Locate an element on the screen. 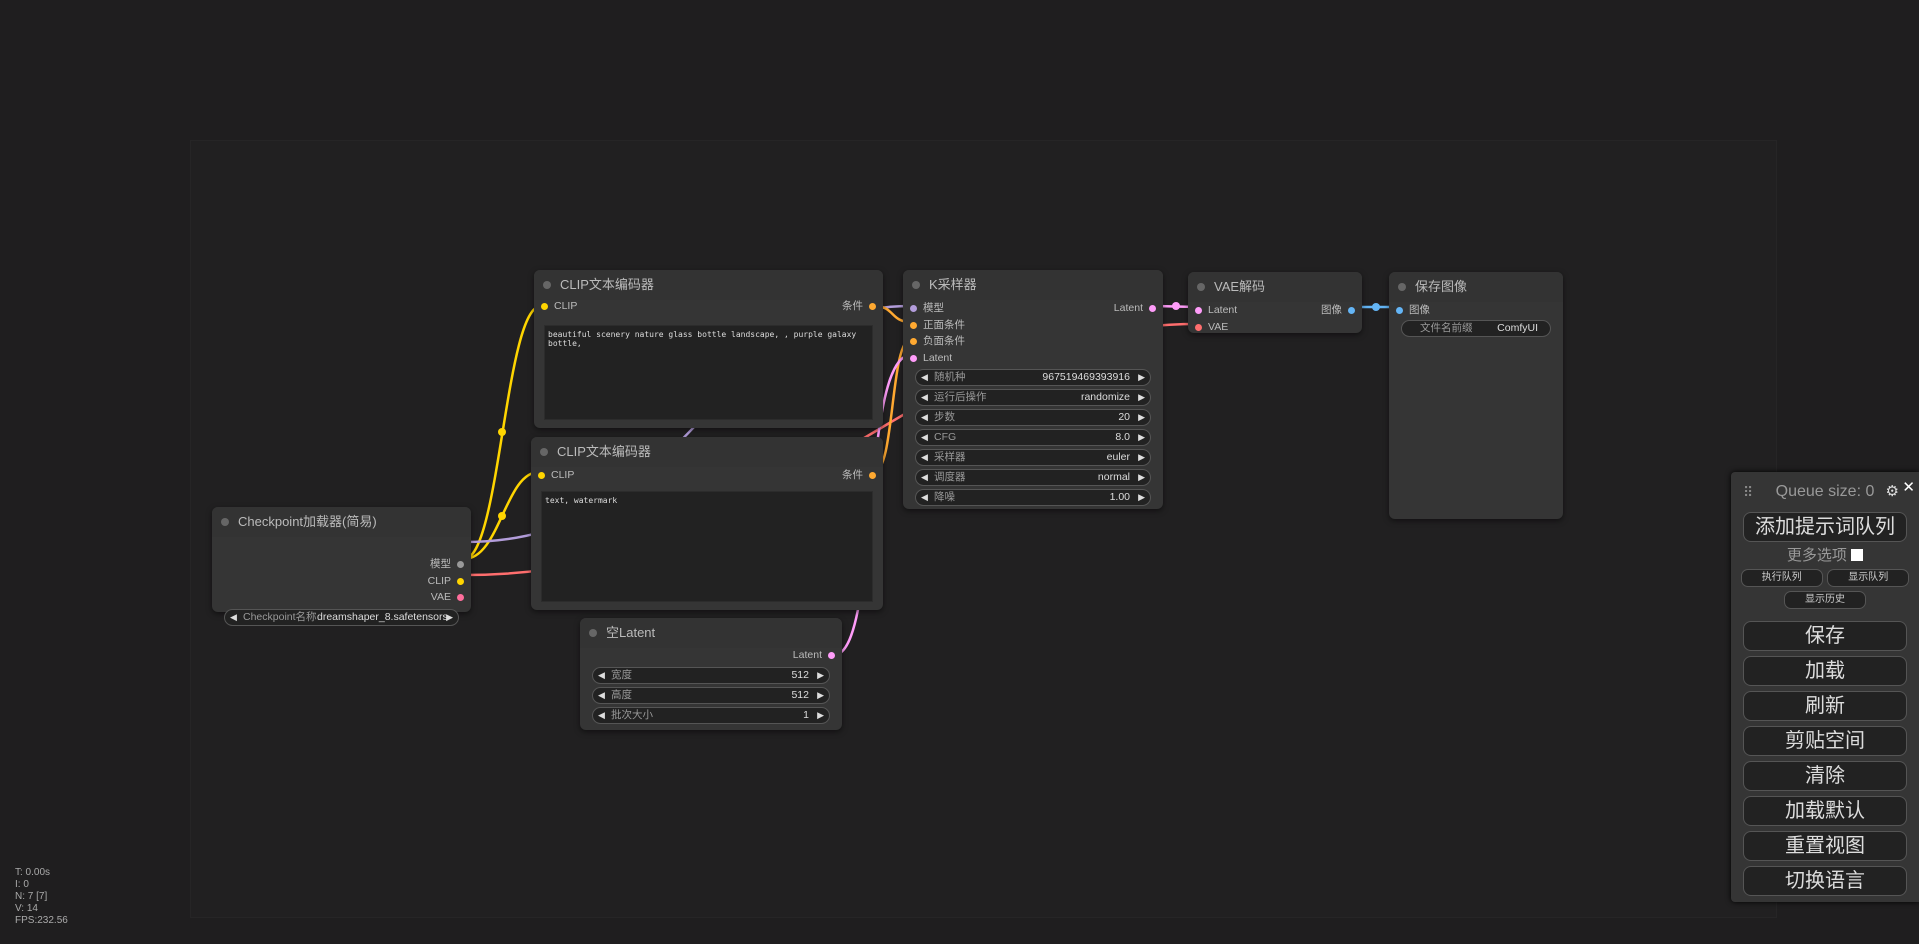  arrow-left-icon: ◀ is located at coordinates (233, 616).